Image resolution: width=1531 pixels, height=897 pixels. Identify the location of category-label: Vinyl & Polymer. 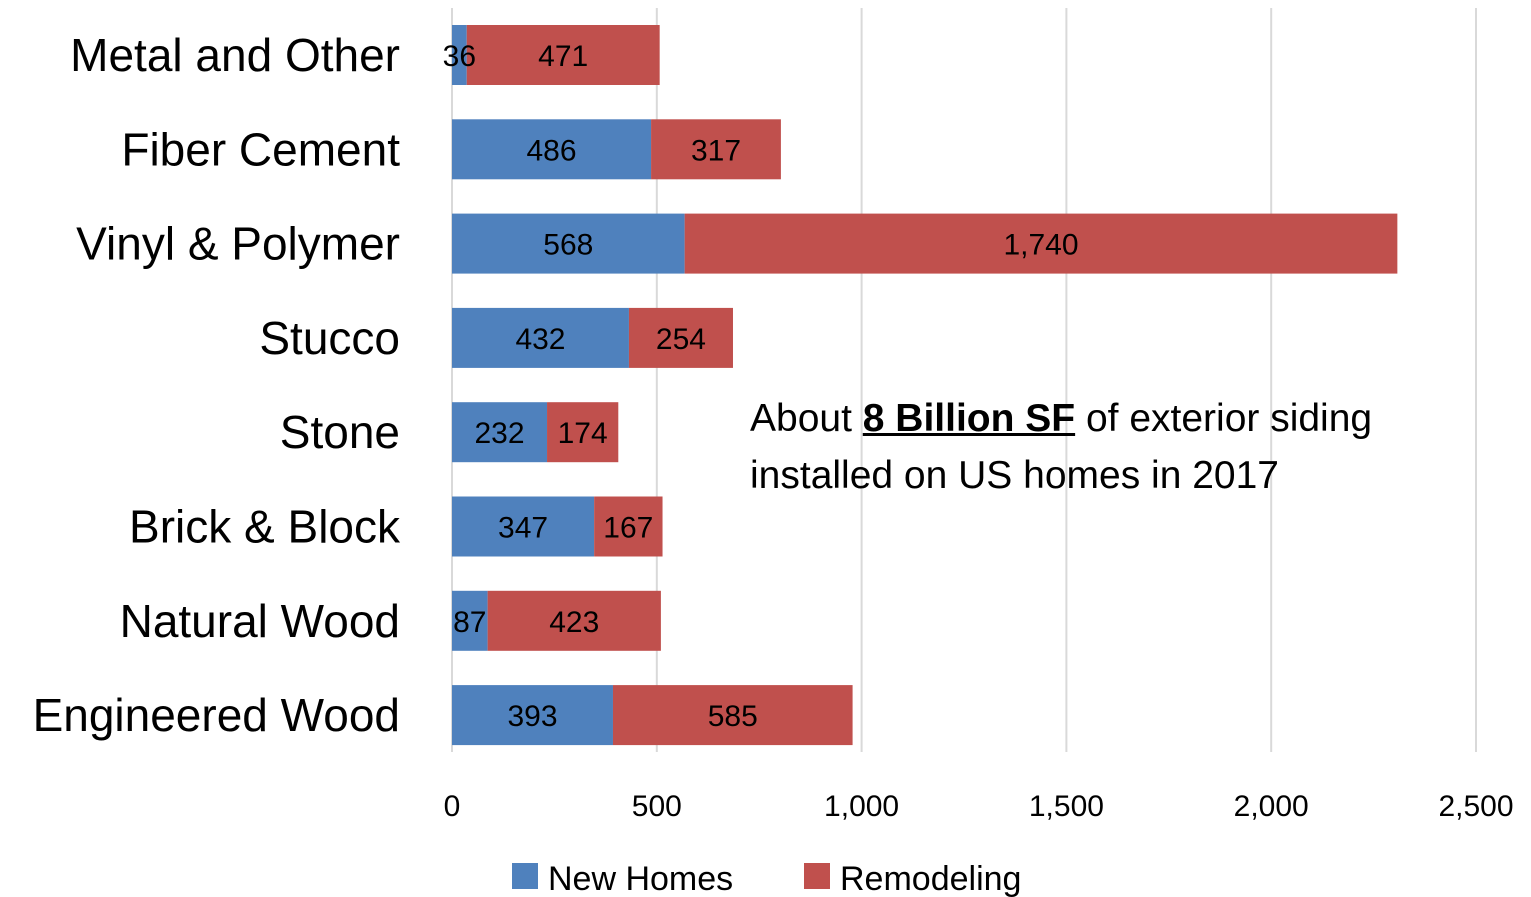
(238, 244).